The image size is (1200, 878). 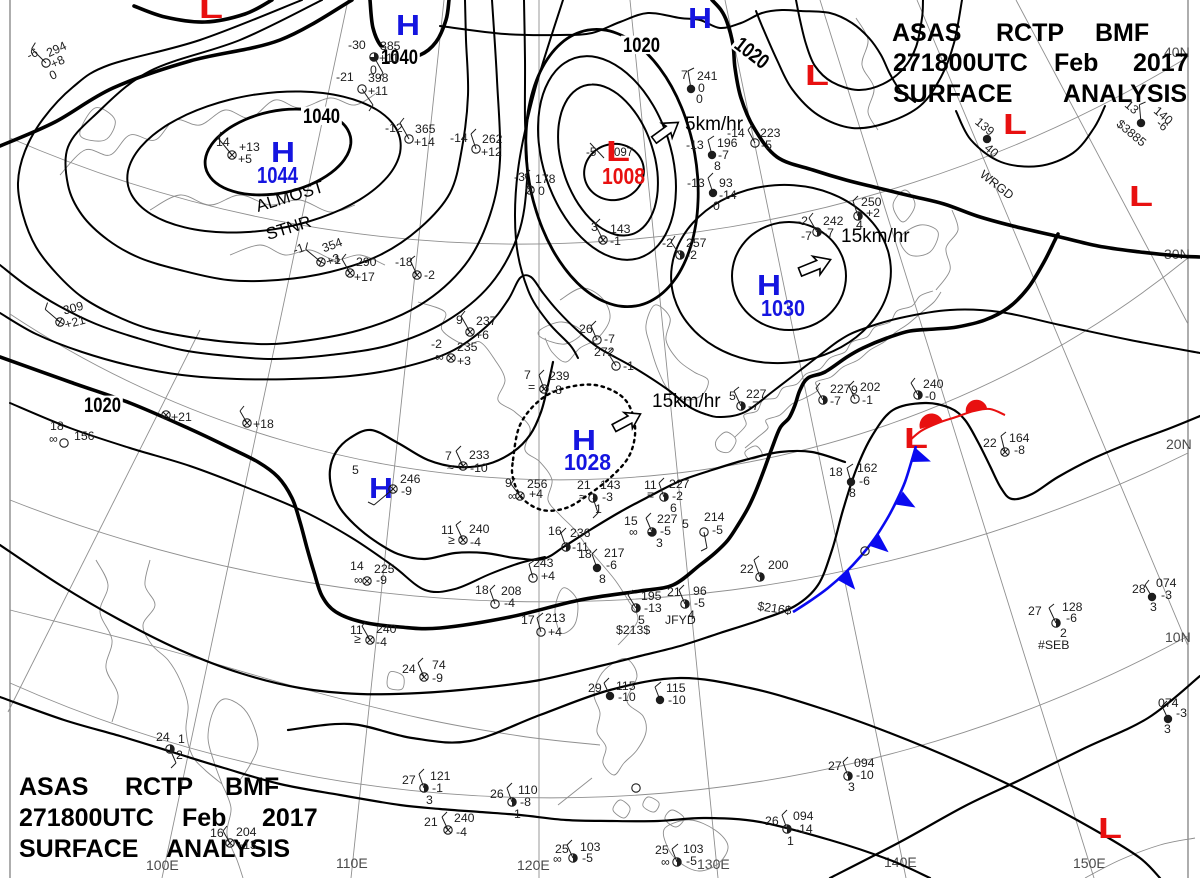 What do you see at coordinates (404, 262) in the screenshot?
I see `svg-text: -18` at bounding box center [404, 262].